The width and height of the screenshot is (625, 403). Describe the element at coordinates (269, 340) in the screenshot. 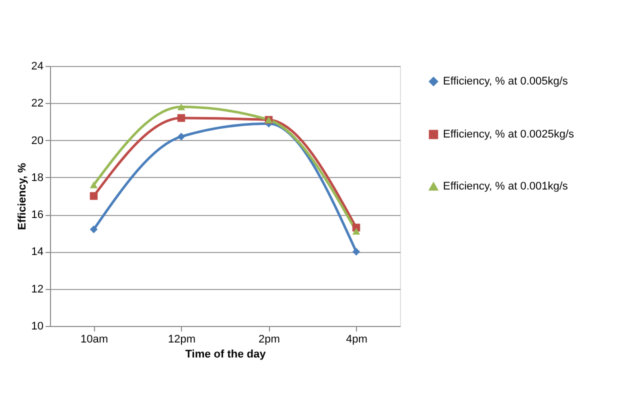

I see `x-tick-label: 2pm` at that location.